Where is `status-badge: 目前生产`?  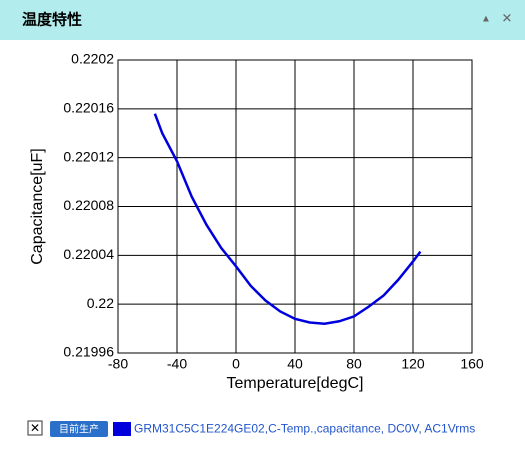
status-badge: 目前生产 is located at coordinates (79, 429).